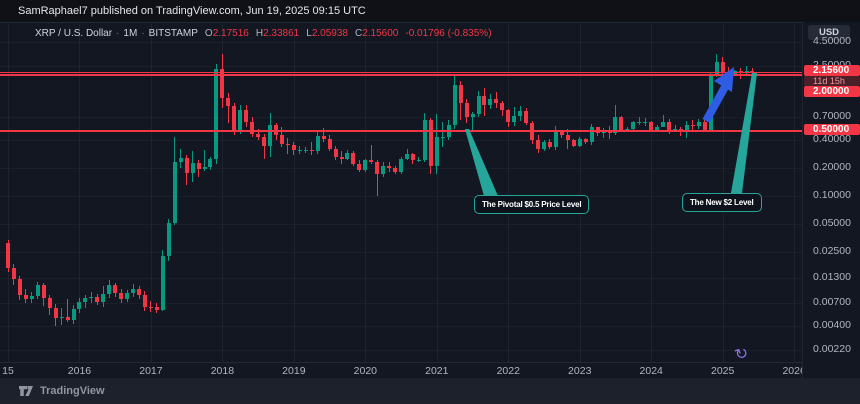  I want to click on tradingview-logo-link: TradingView, so click(61, 391).